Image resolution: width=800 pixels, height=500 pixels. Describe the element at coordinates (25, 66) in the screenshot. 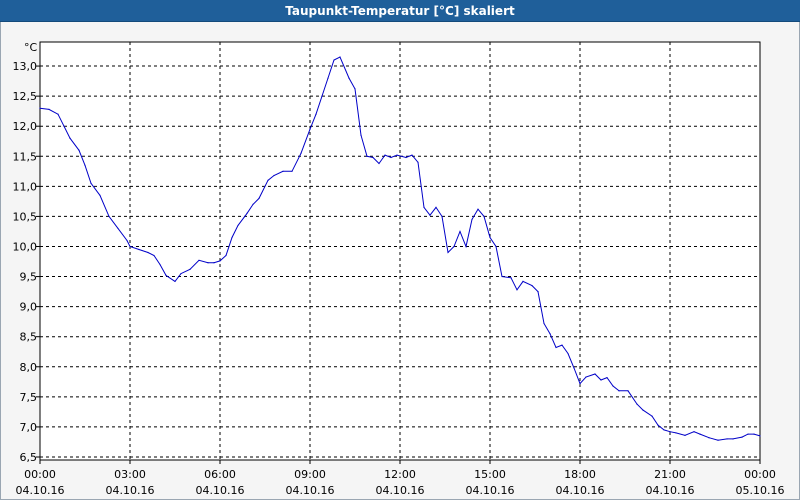

I see `y-tick-label: 13,0` at that location.